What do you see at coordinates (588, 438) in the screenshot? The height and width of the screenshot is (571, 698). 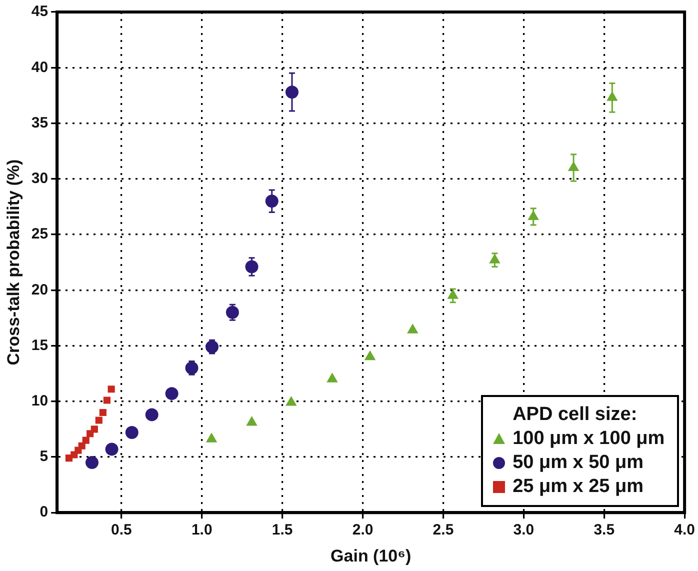 I see `legend-label: 100 μm x 100 μm` at bounding box center [588, 438].